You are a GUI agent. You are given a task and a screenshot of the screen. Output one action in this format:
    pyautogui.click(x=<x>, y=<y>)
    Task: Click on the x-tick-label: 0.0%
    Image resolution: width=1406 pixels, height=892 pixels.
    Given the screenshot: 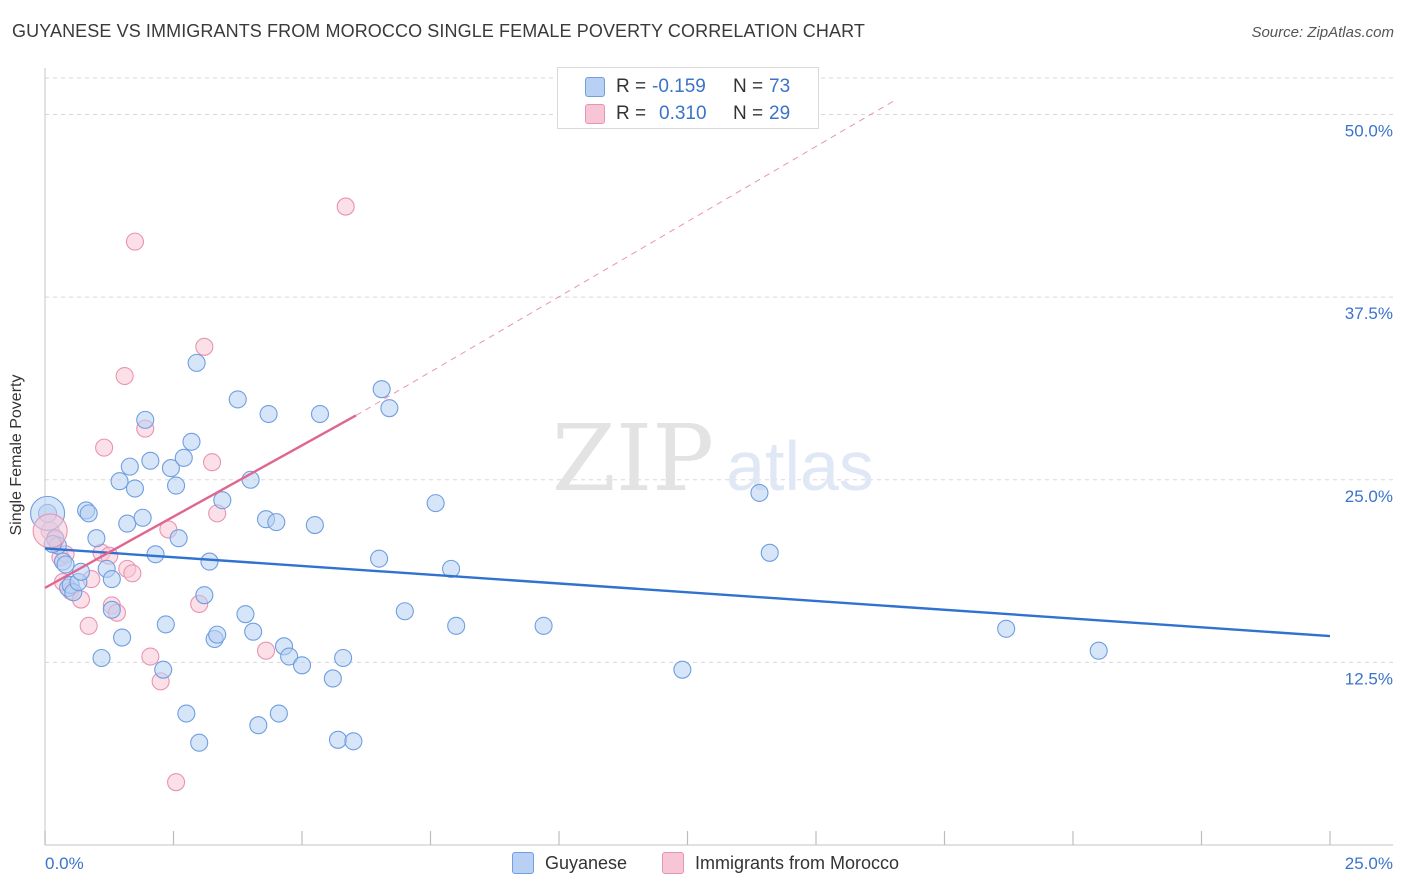 What is the action you would take?
    pyautogui.click(x=64, y=863)
    